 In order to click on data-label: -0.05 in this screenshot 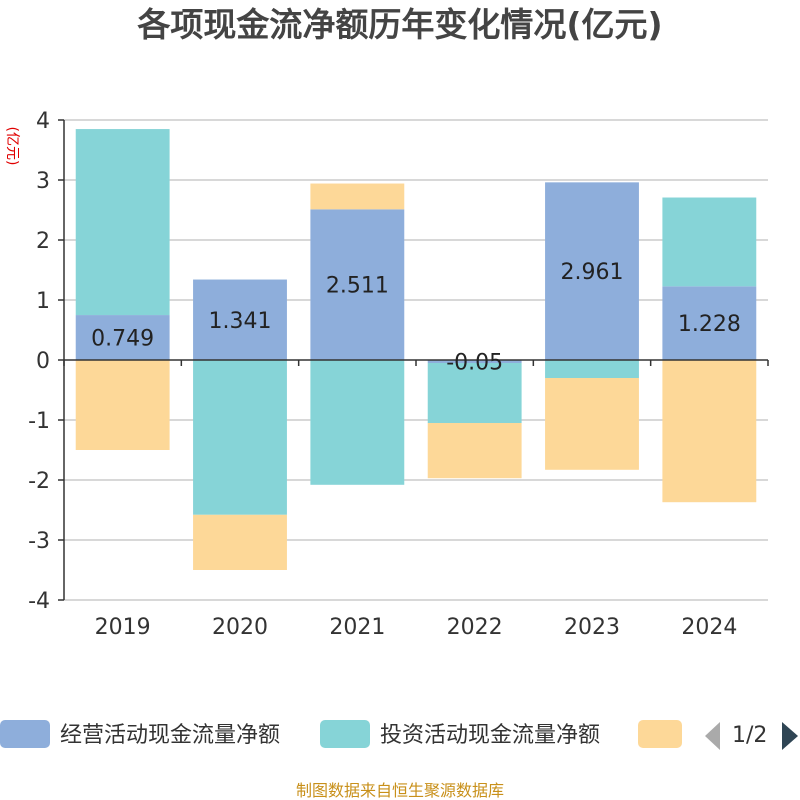, I will do `click(474, 363)`.